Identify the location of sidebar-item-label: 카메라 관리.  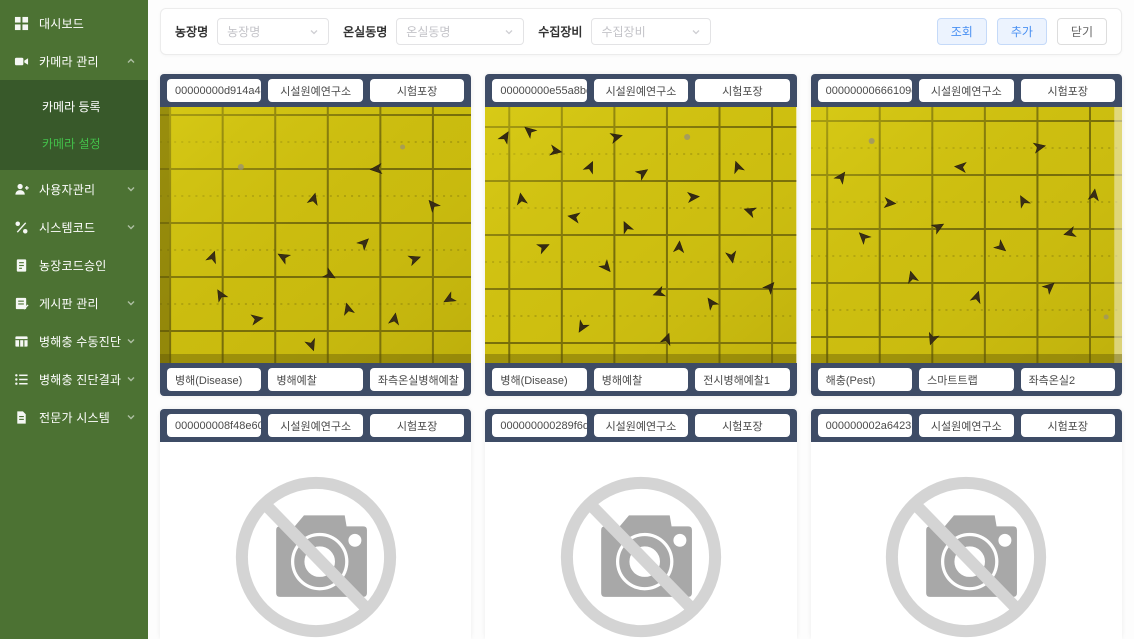
(69, 61).